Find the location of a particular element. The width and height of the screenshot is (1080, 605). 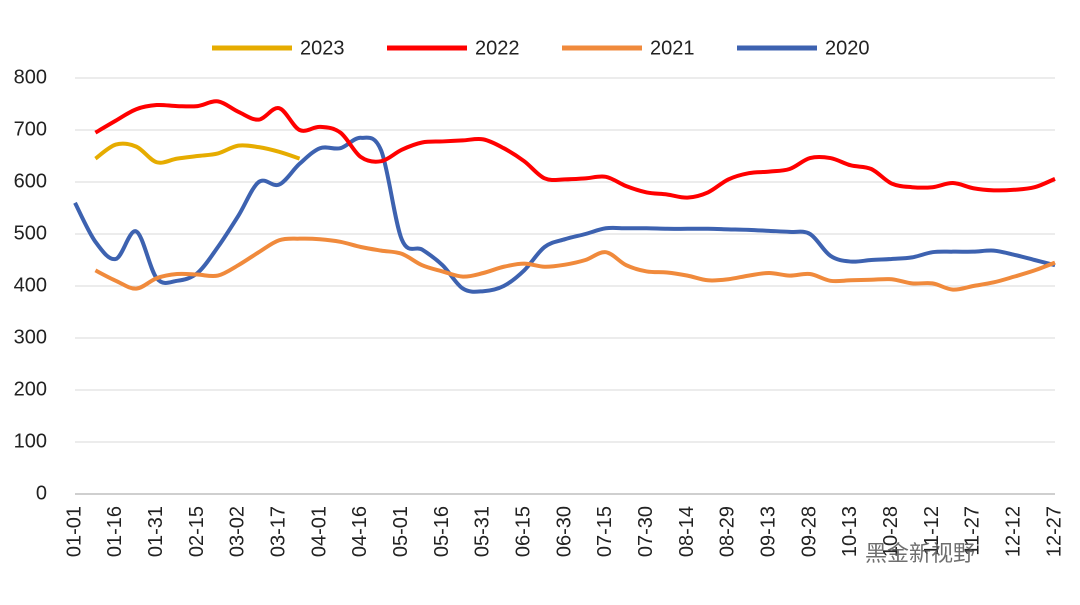

y-tick-label: 100 is located at coordinates (30, 441).